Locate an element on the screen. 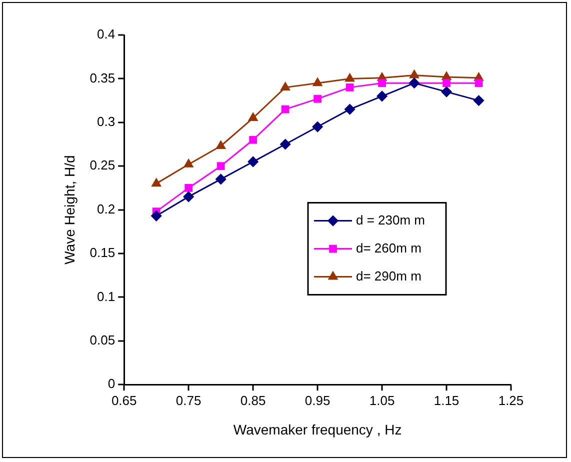 This screenshot has height=462, width=571. legend-label: d= 290m m is located at coordinates (389, 276).